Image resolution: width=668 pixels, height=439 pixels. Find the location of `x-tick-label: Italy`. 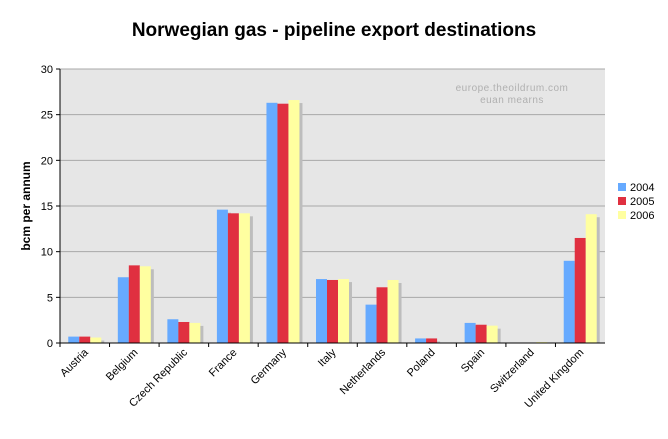

x-tick-label: Italy is located at coordinates (327, 357).